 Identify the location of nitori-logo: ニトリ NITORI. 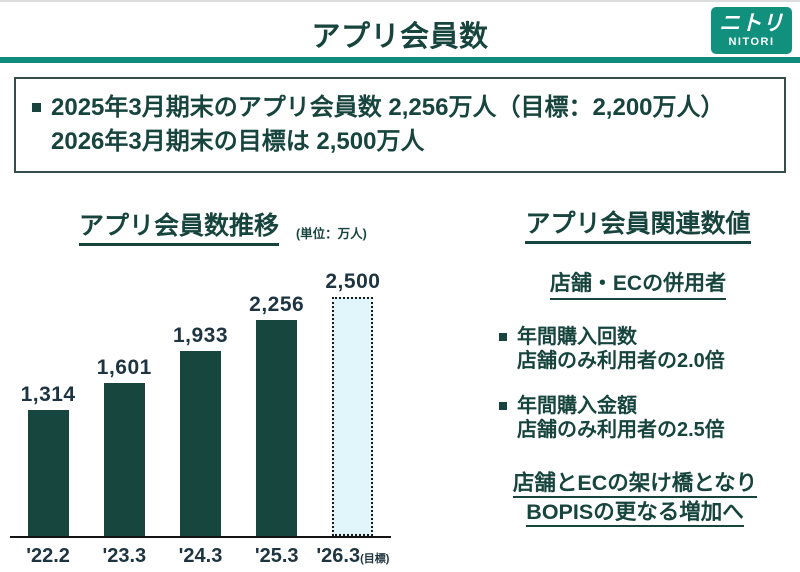
(751, 30).